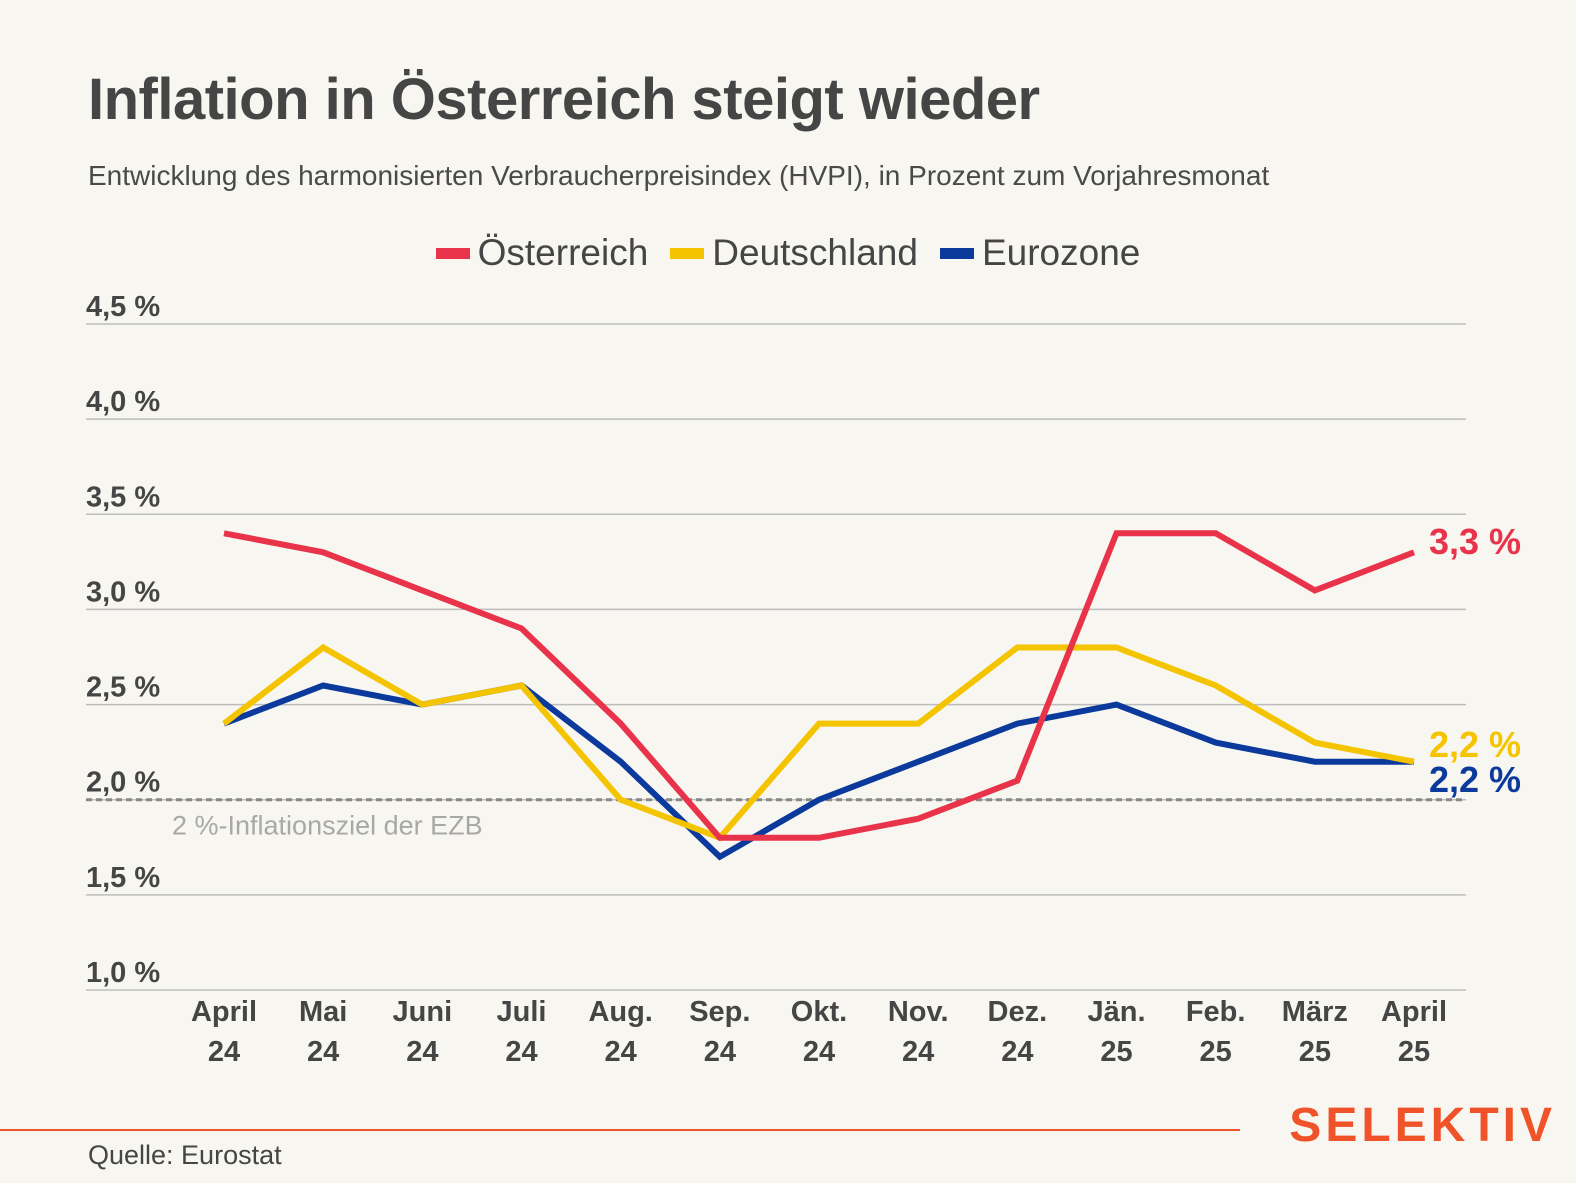 This screenshot has width=1576, height=1183. Describe the element at coordinates (123, 592) in the screenshot. I see `y-tick-label: 3,0 %` at that location.